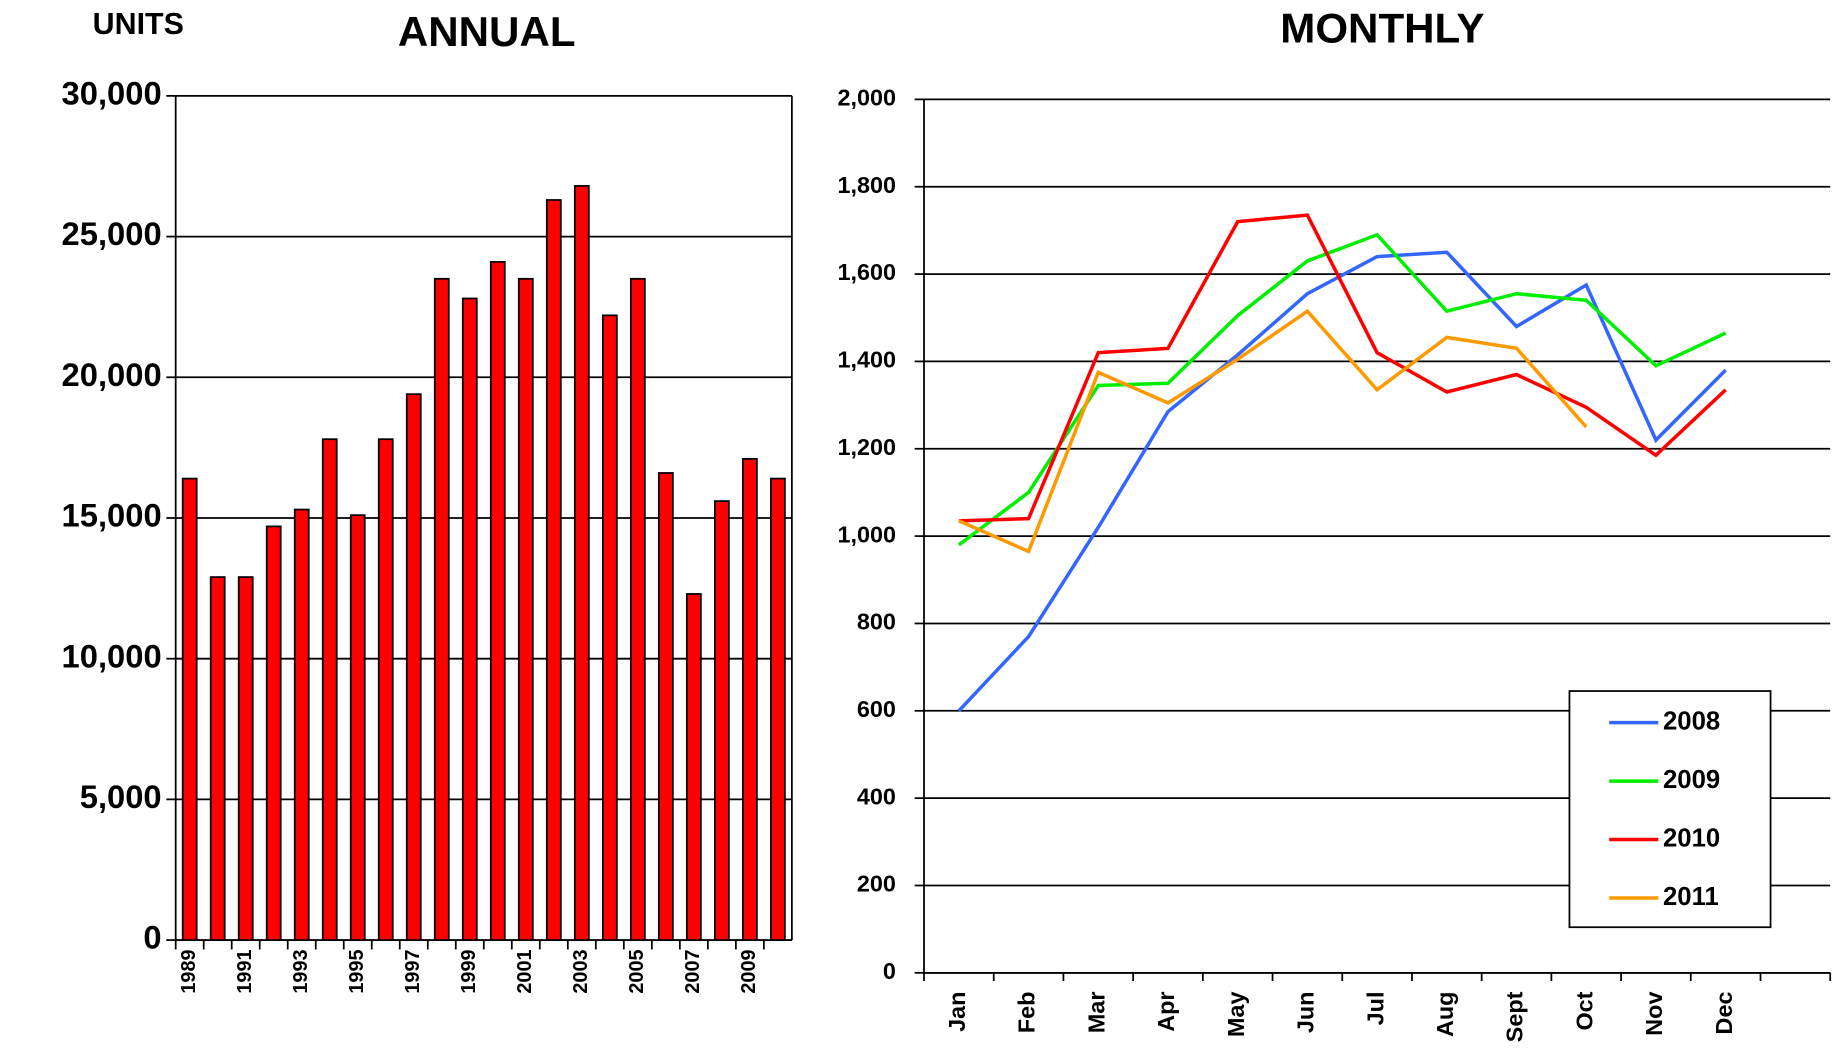 Image resolution: width=1834 pixels, height=1050 pixels. Describe the element at coordinates (1027, 1013) in the screenshot. I see `x-tick-label: Feb` at that location.